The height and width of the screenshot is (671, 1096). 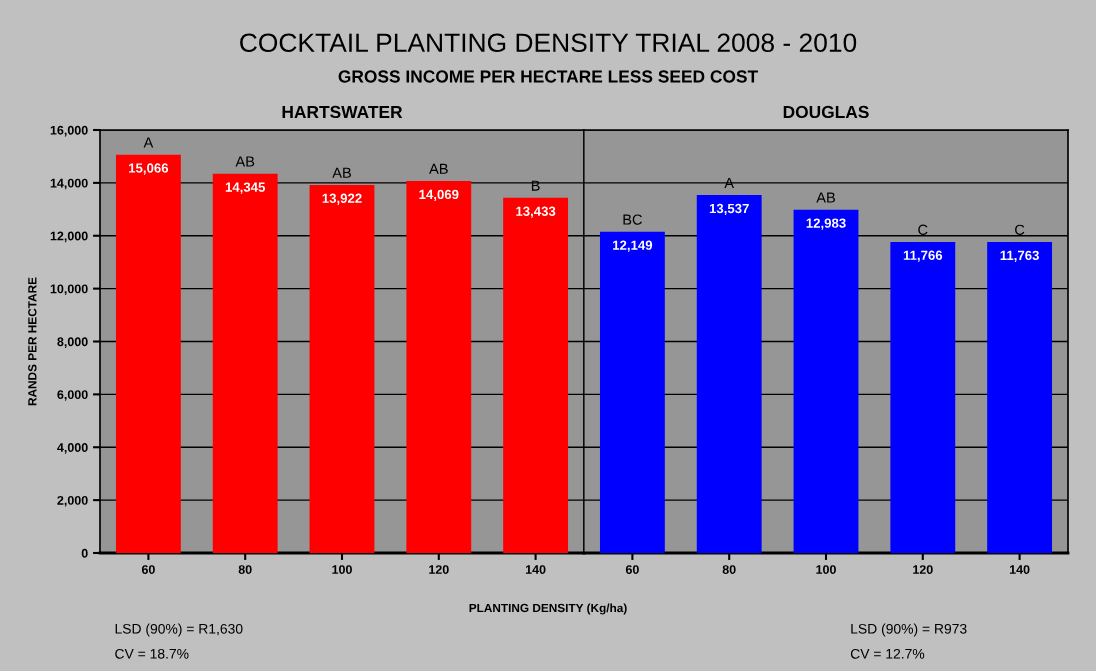 I want to click on data-label: 11,766, so click(x=923, y=256).